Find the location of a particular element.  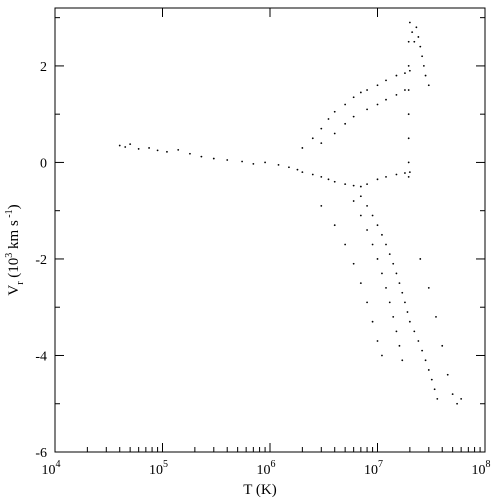

x-tick-label: 10⁷ is located at coordinates (373, 468).